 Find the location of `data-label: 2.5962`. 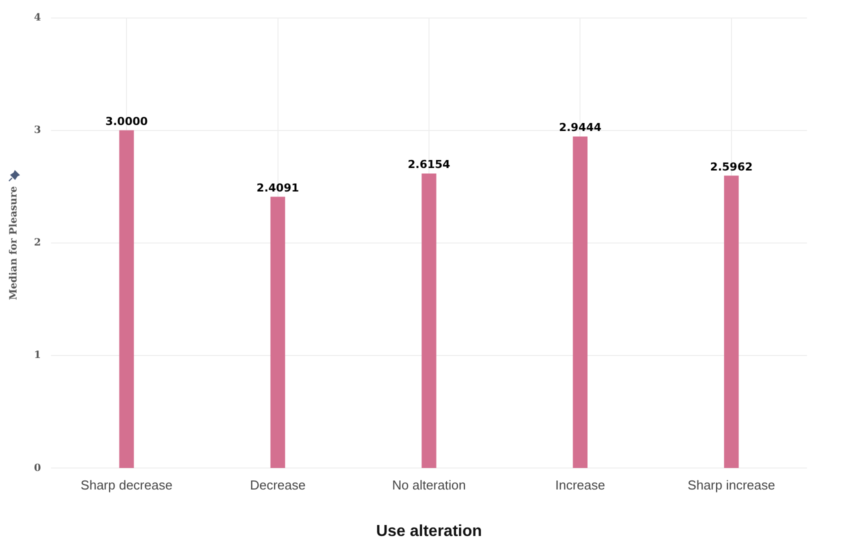

data-label: 2.5962 is located at coordinates (731, 167).